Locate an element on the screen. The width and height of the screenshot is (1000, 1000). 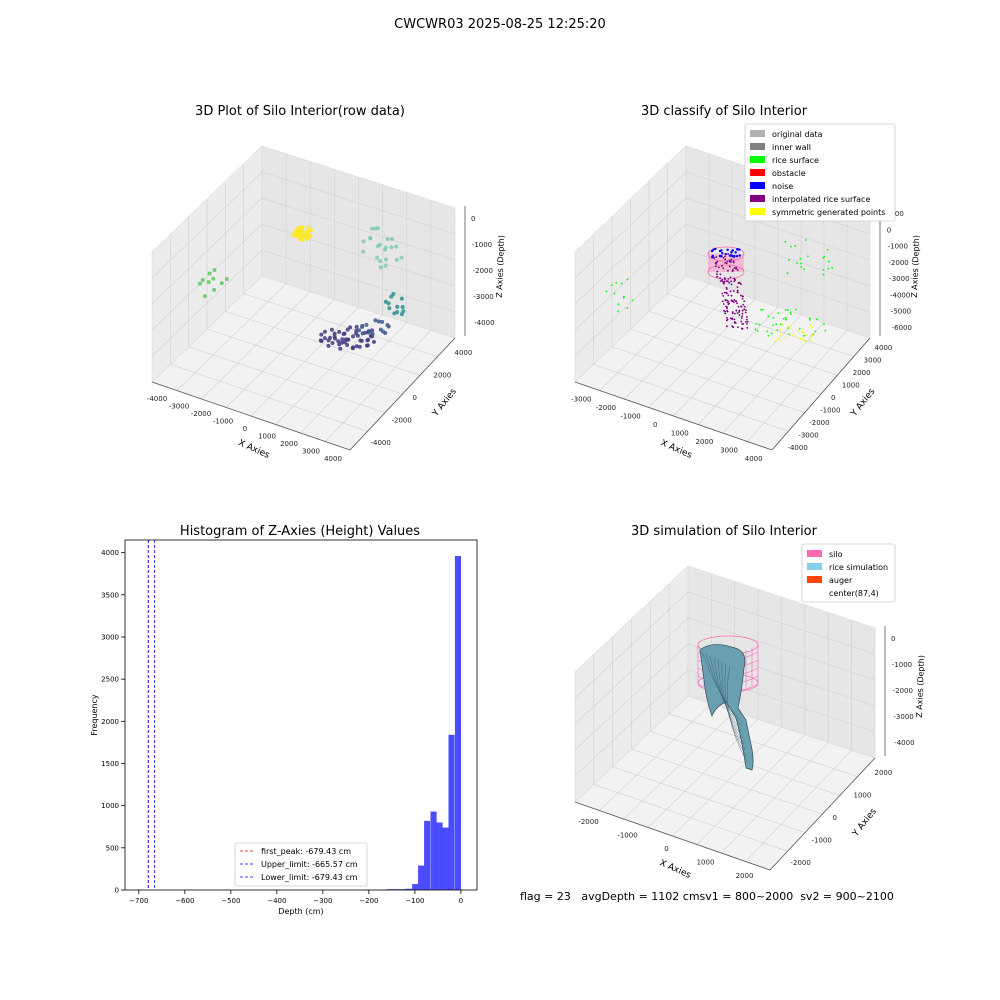
p3-y-tick-label: 2000 is located at coordinates (110, 722).